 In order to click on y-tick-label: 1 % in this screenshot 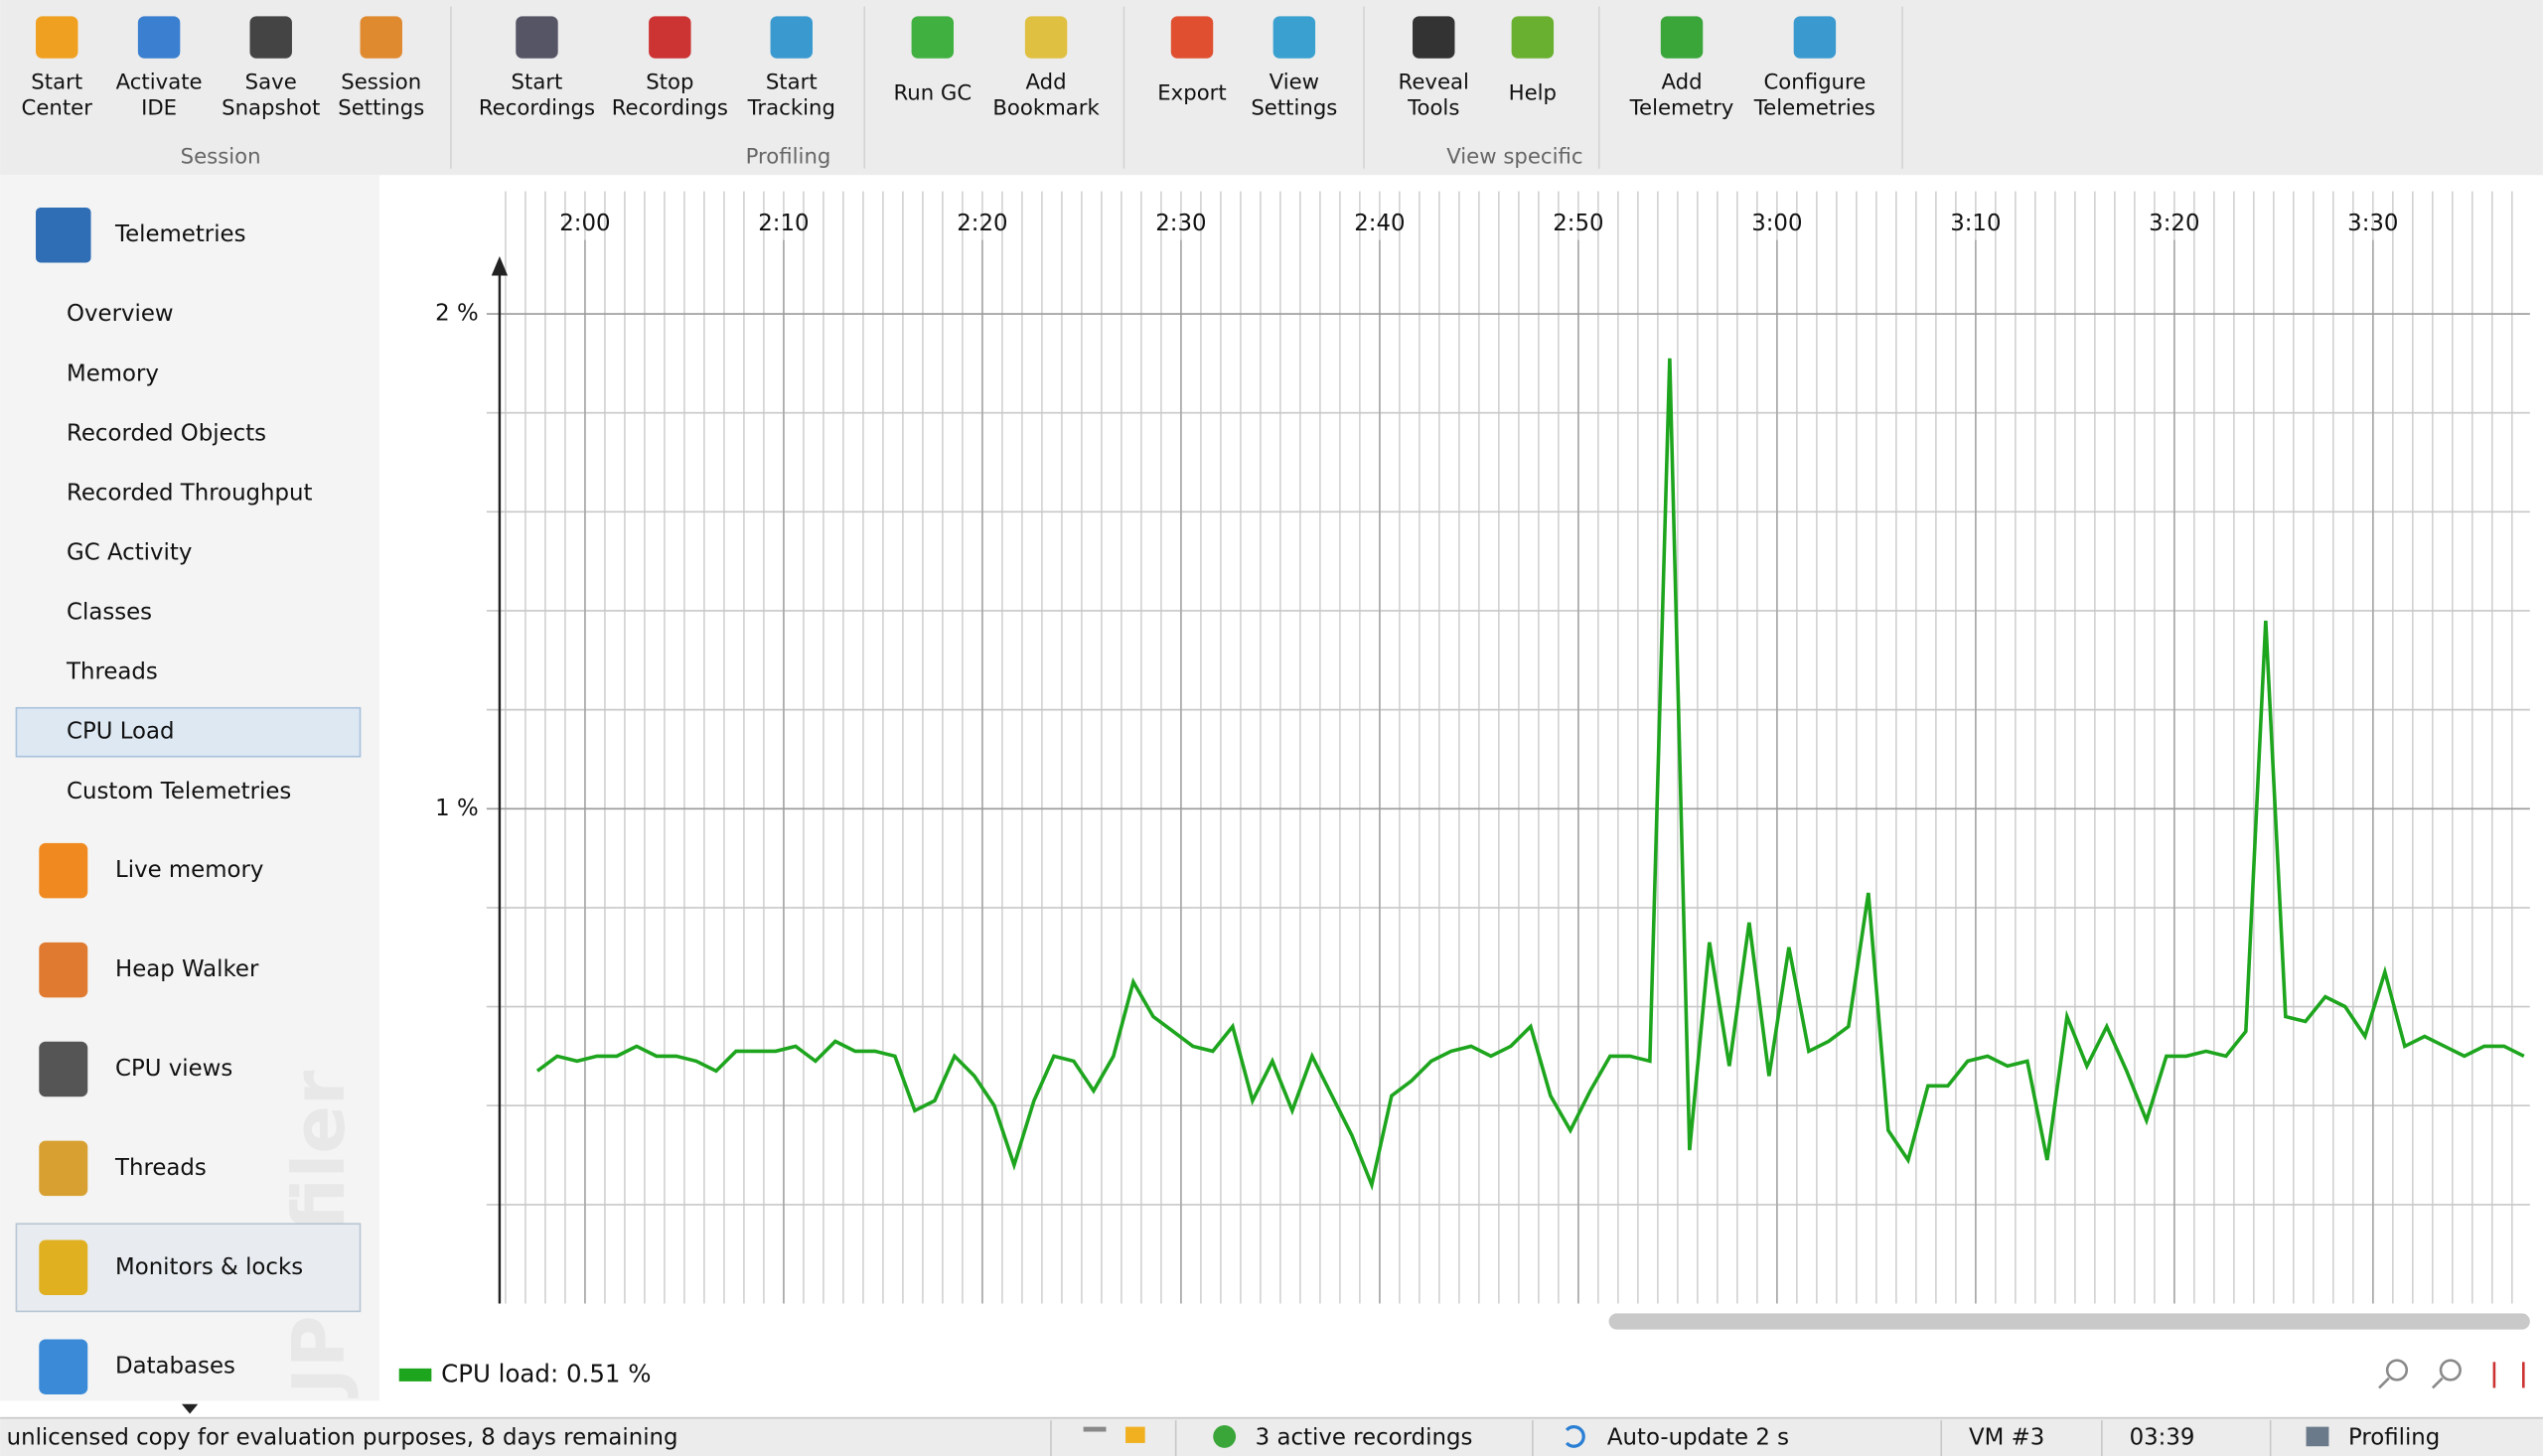, I will do `click(457, 809)`.